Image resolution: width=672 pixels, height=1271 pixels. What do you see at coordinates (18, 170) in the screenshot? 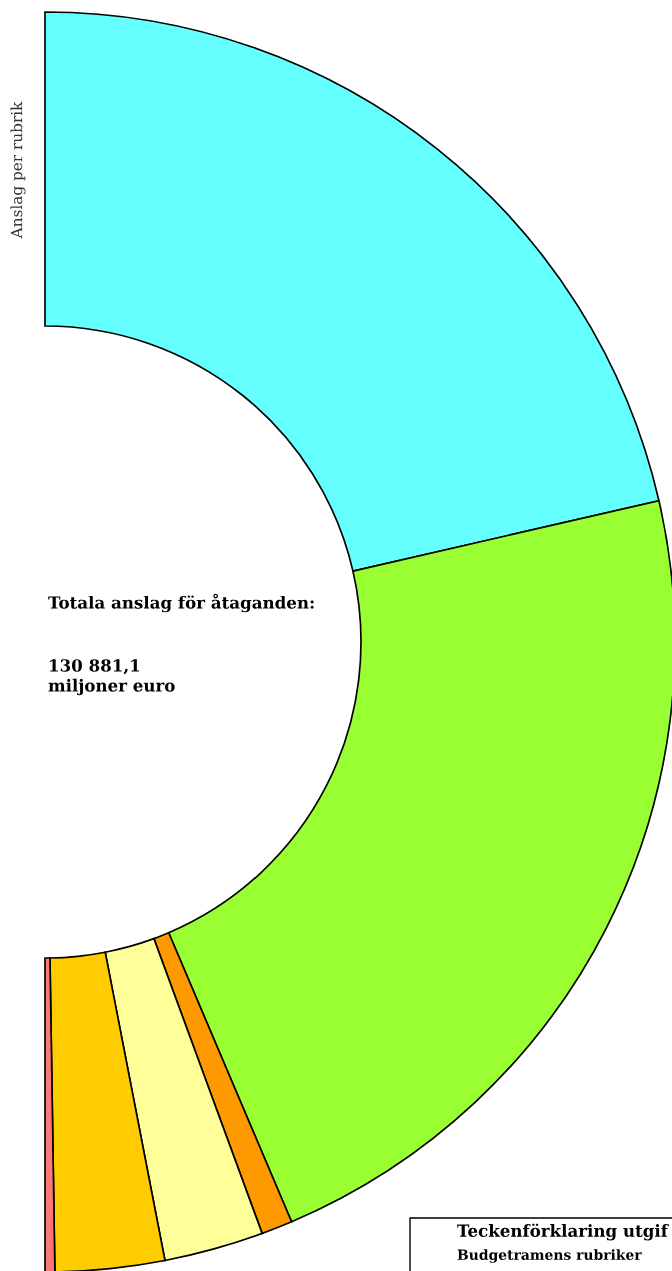
I see `text: Anslag per rubrik` at bounding box center [18, 170].